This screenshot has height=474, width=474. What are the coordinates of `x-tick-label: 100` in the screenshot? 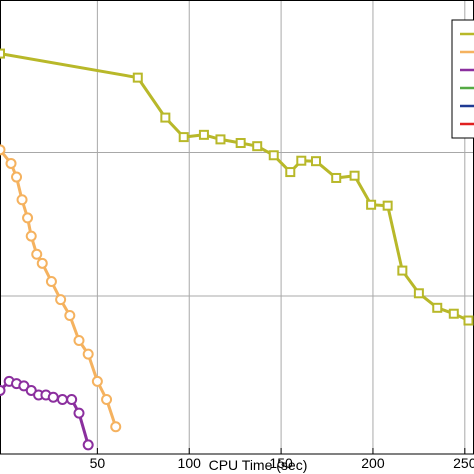 It's located at (190, 463).